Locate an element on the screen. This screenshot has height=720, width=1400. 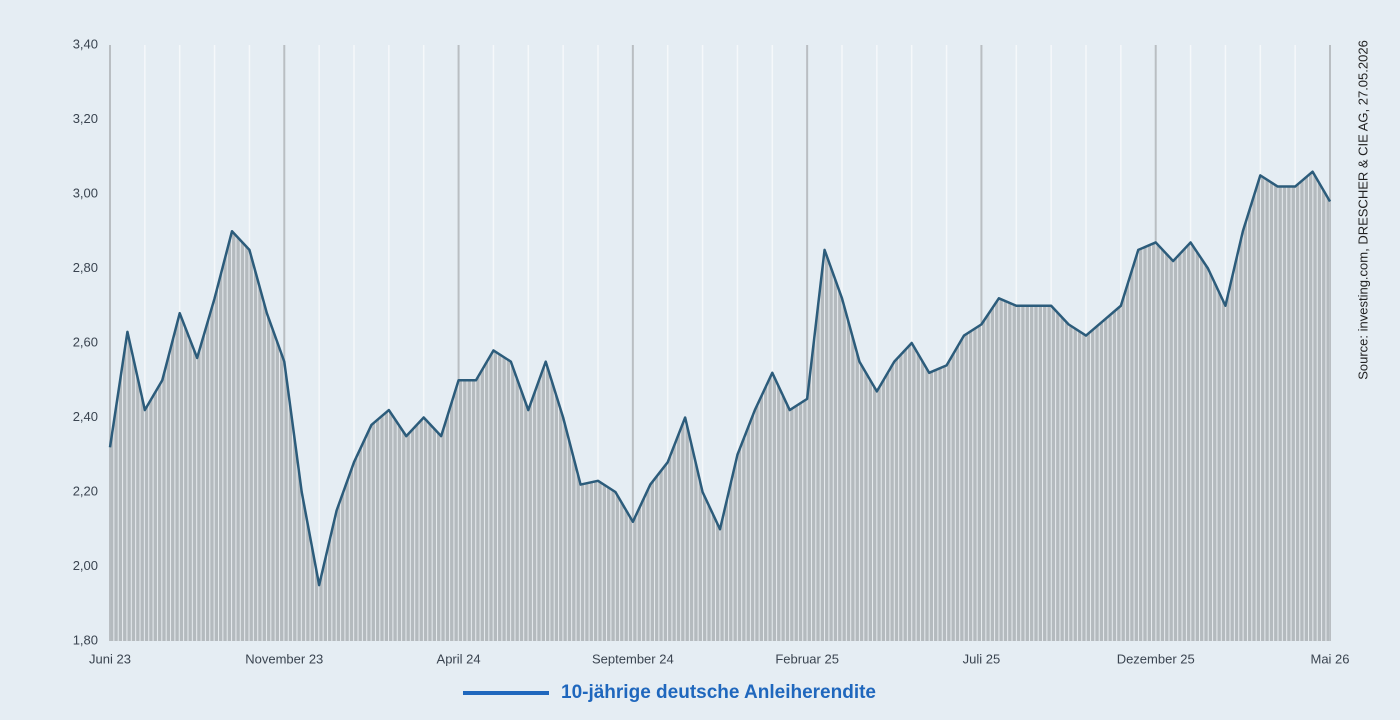
x-tick-label: Juni 23 is located at coordinates (110, 658).